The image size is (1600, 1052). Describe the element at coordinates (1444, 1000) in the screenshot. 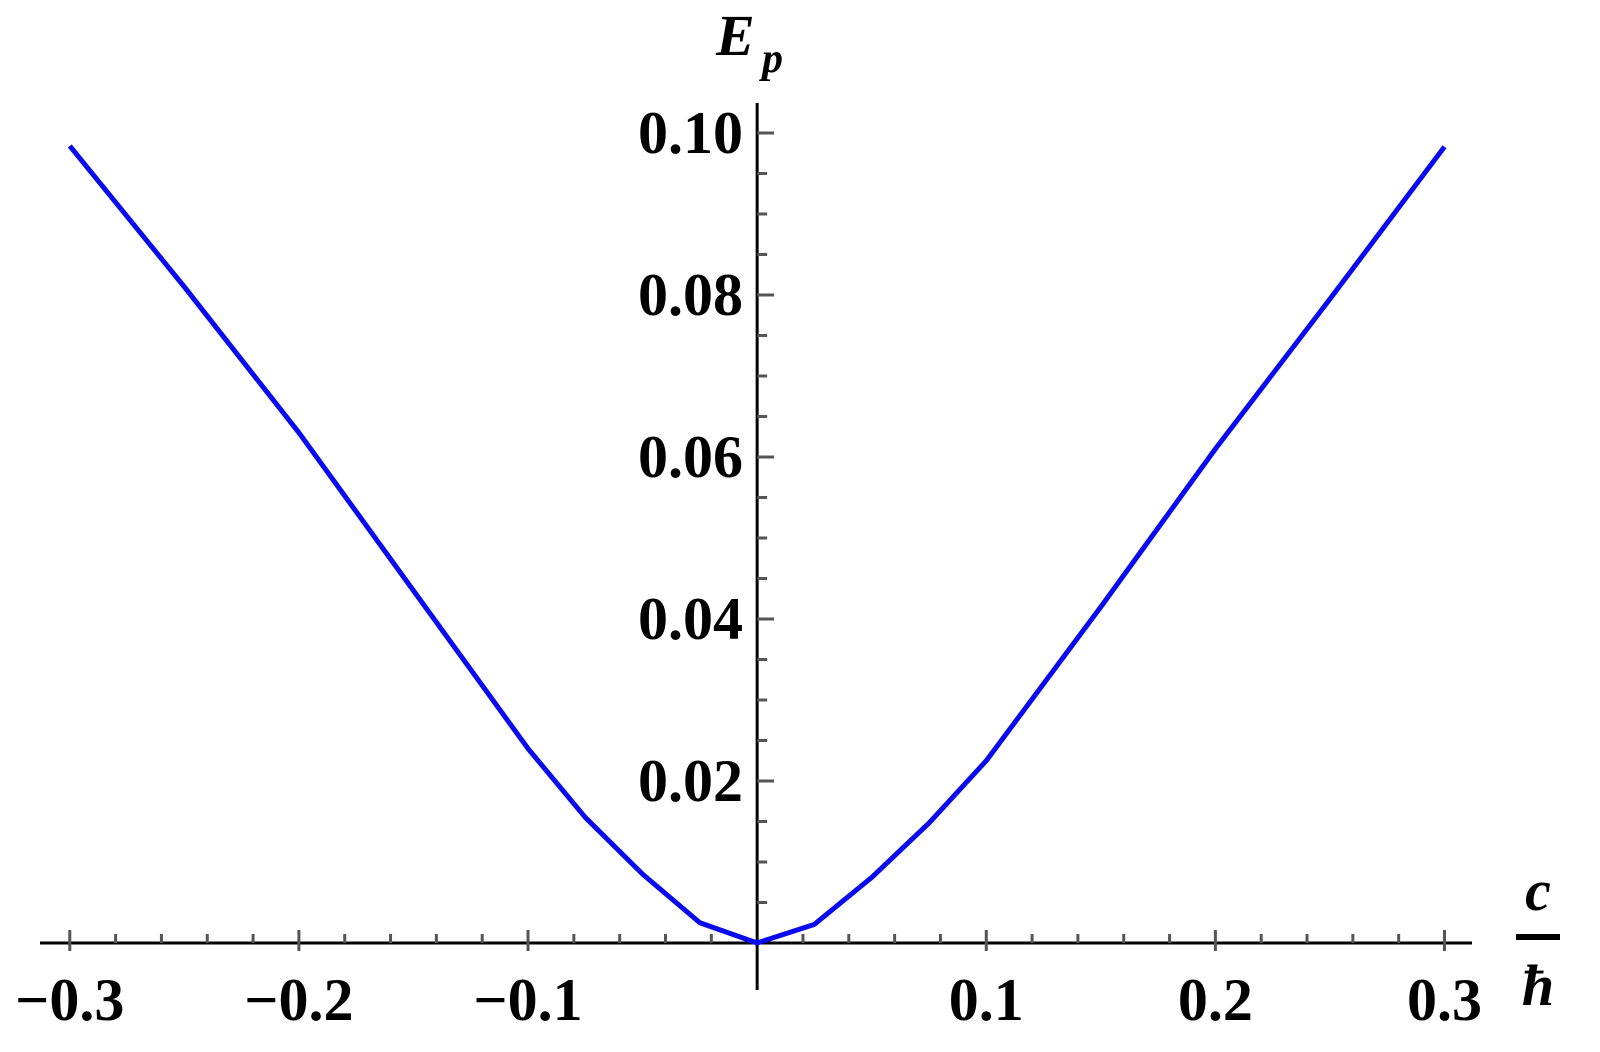

I see `x-tick-label: 0.3` at that location.